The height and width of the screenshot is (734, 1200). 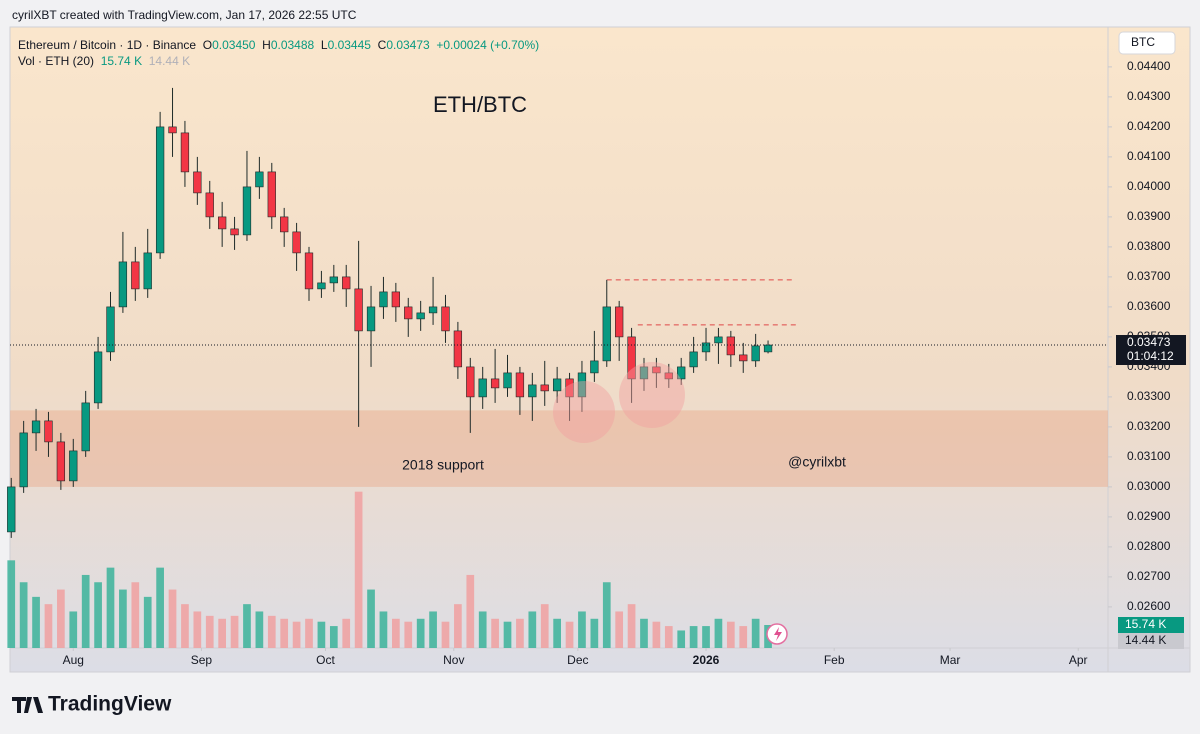 What do you see at coordinates (1149, 606) in the screenshot?
I see `y-tick-label: 0.02600` at bounding box center [1149, 606].